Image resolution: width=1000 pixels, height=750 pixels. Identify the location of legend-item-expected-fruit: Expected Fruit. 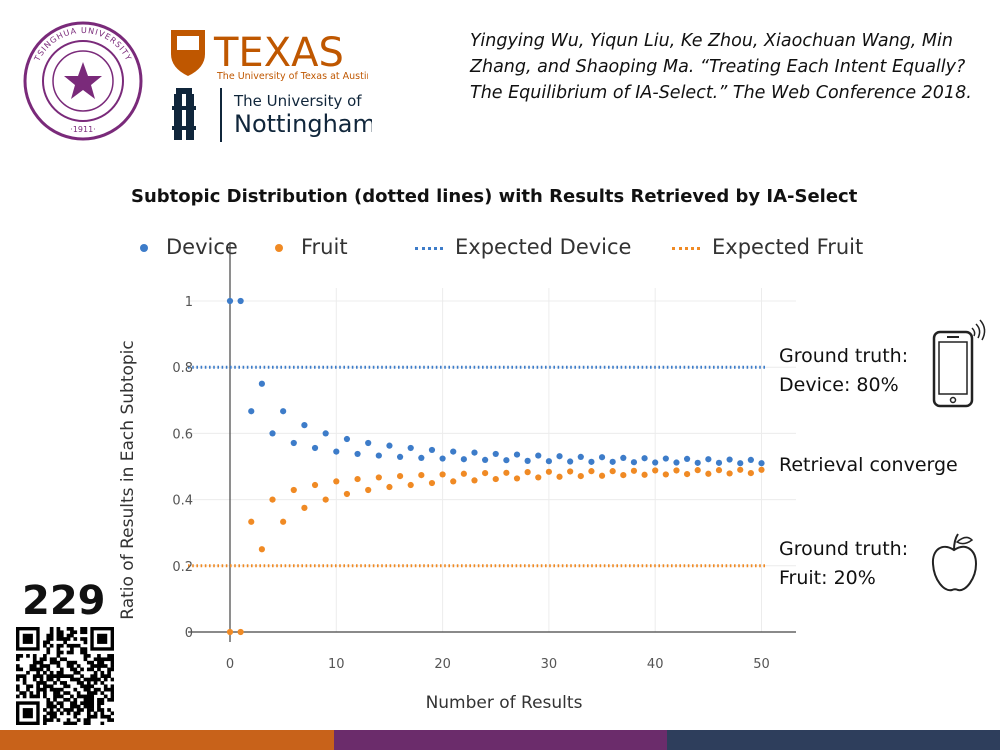
(767, 247).